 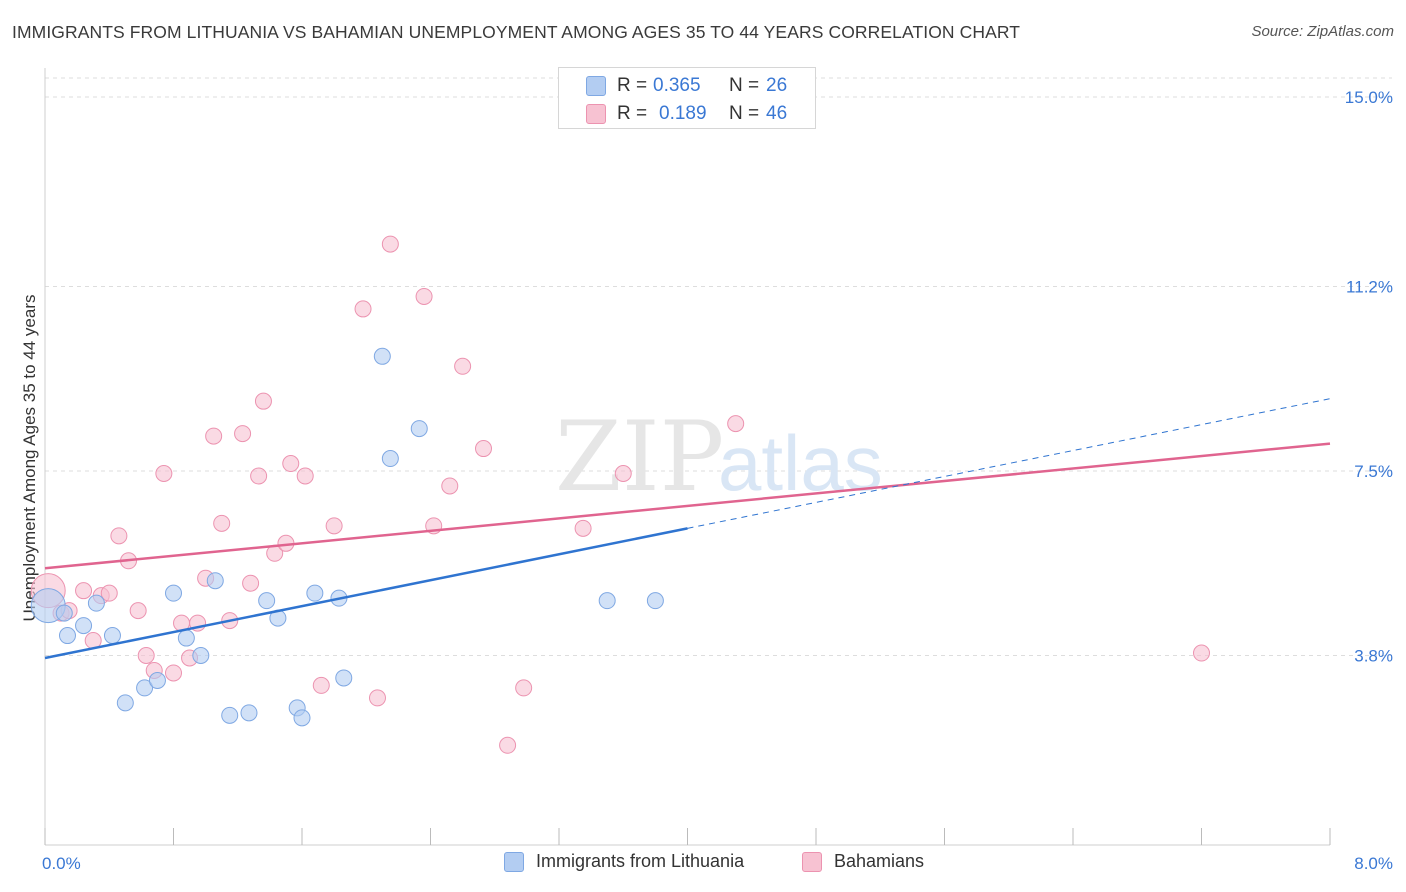 What do you see at coordinates (1373, 863) in the screenshot?
I see `x-tick-label: 8.0%` at bounding box center [1373, 863].